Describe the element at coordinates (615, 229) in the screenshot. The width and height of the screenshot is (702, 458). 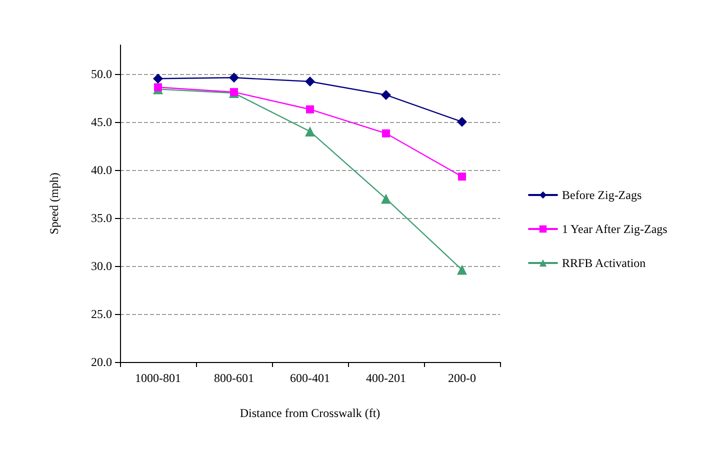
I see `legend-label: 1 Year After Zig-Zags` at that location.